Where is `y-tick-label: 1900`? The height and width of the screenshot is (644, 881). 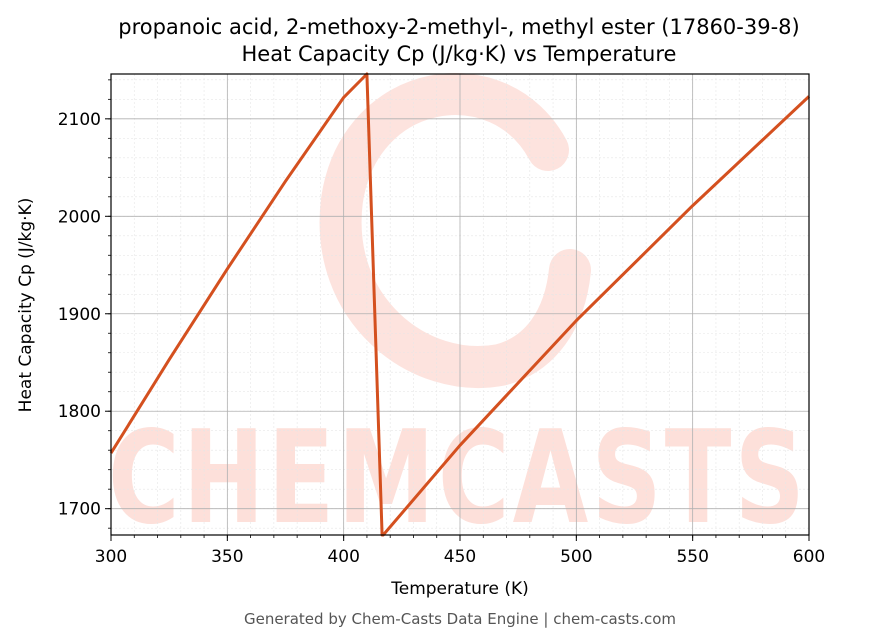
y-tick-label: 1900 is located at coordinates (79, 315).